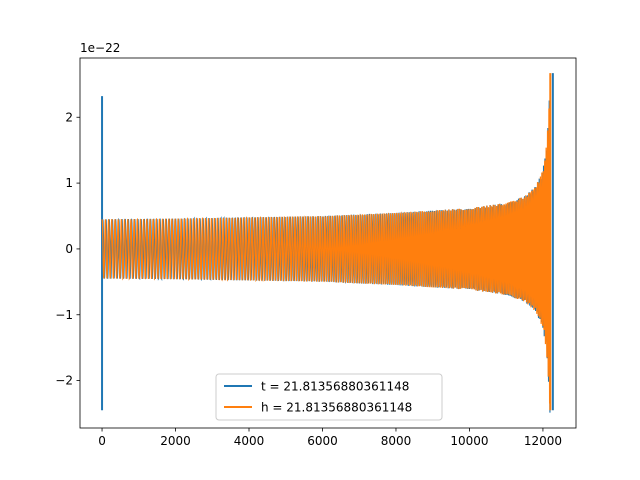  What do you see at coordinates (102, 441) in the screenshot?
I see `x-tick-label: 0` at bounding box center [102, 441].